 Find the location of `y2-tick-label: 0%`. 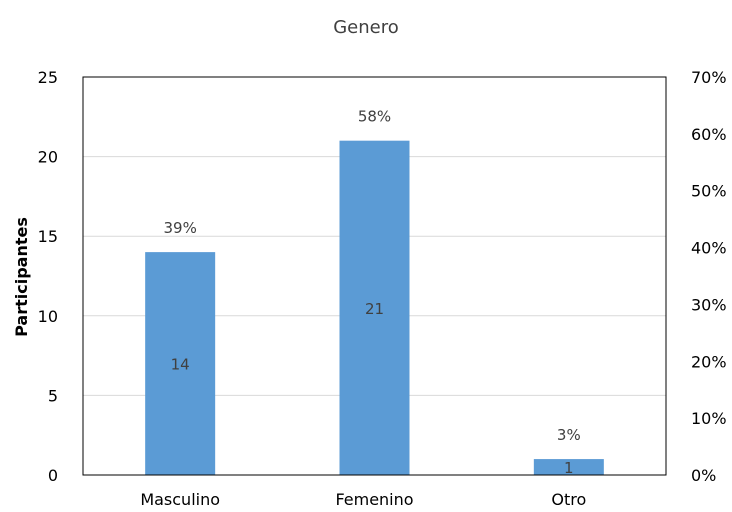

y2-tick-label: 0% is located at coordinates (703, 475).